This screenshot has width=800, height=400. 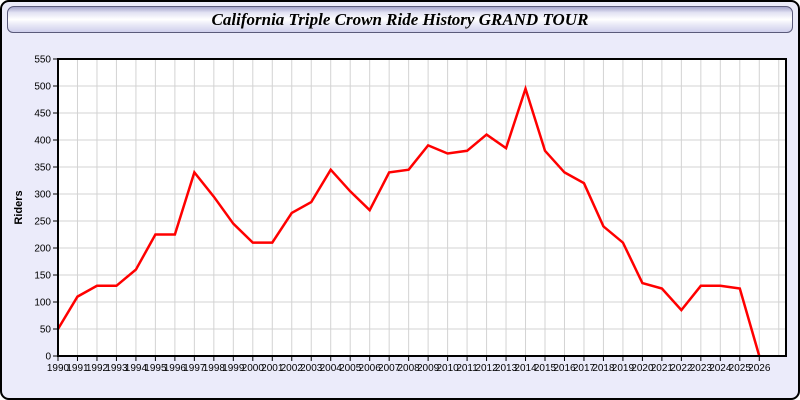 I want to click on x-tick-label: 1999, so click(x=233, y=368).